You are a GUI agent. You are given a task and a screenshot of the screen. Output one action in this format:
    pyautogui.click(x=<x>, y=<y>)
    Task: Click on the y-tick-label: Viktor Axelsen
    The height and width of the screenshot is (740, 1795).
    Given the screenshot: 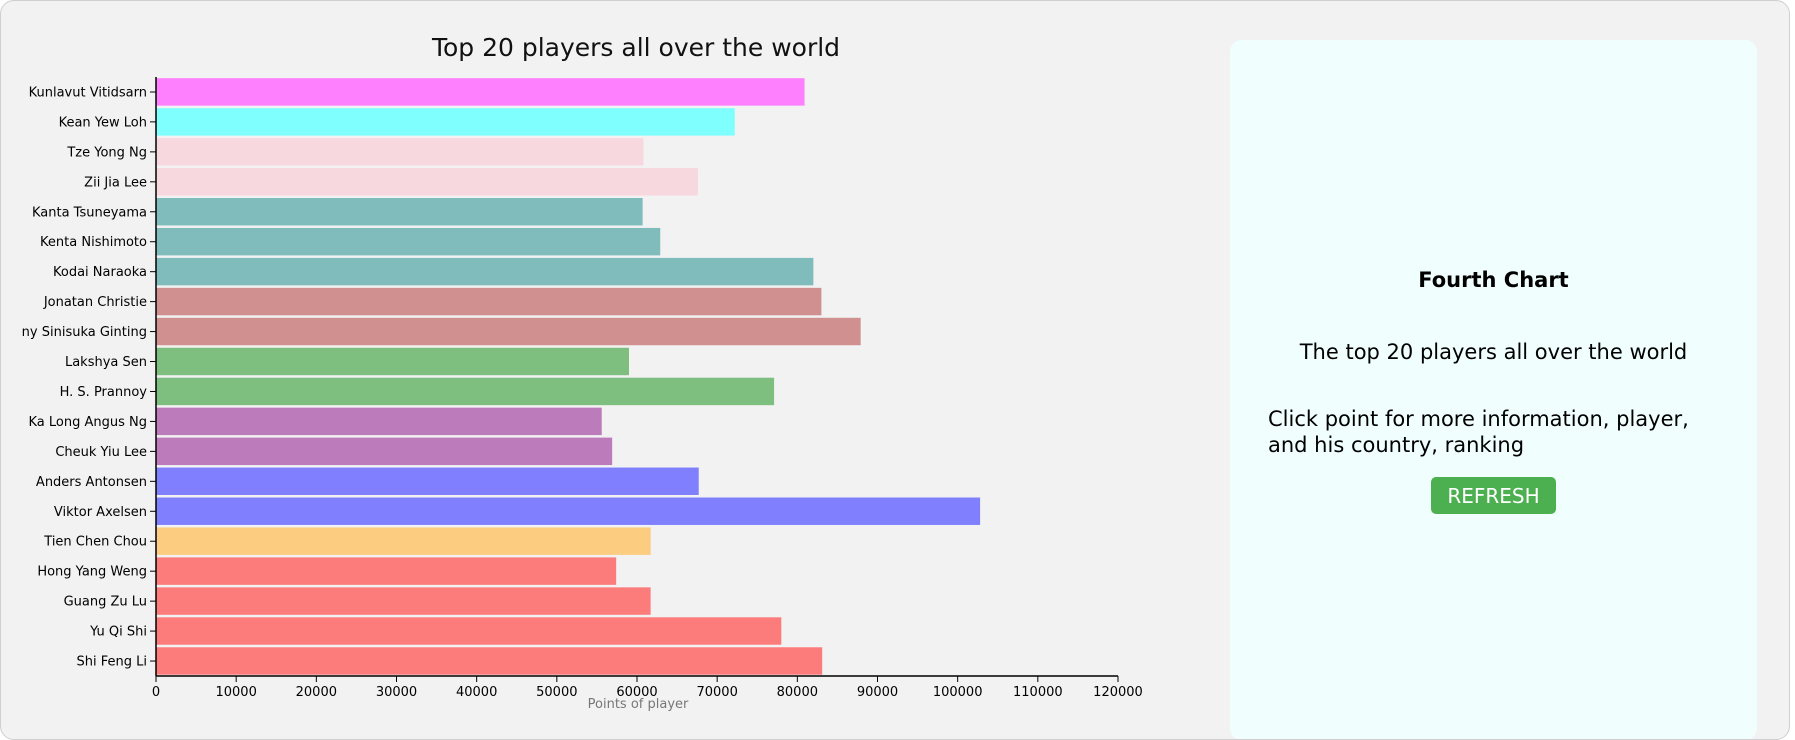 What is the action you would take?
    pyautogui.click(x=100, y=512)
    